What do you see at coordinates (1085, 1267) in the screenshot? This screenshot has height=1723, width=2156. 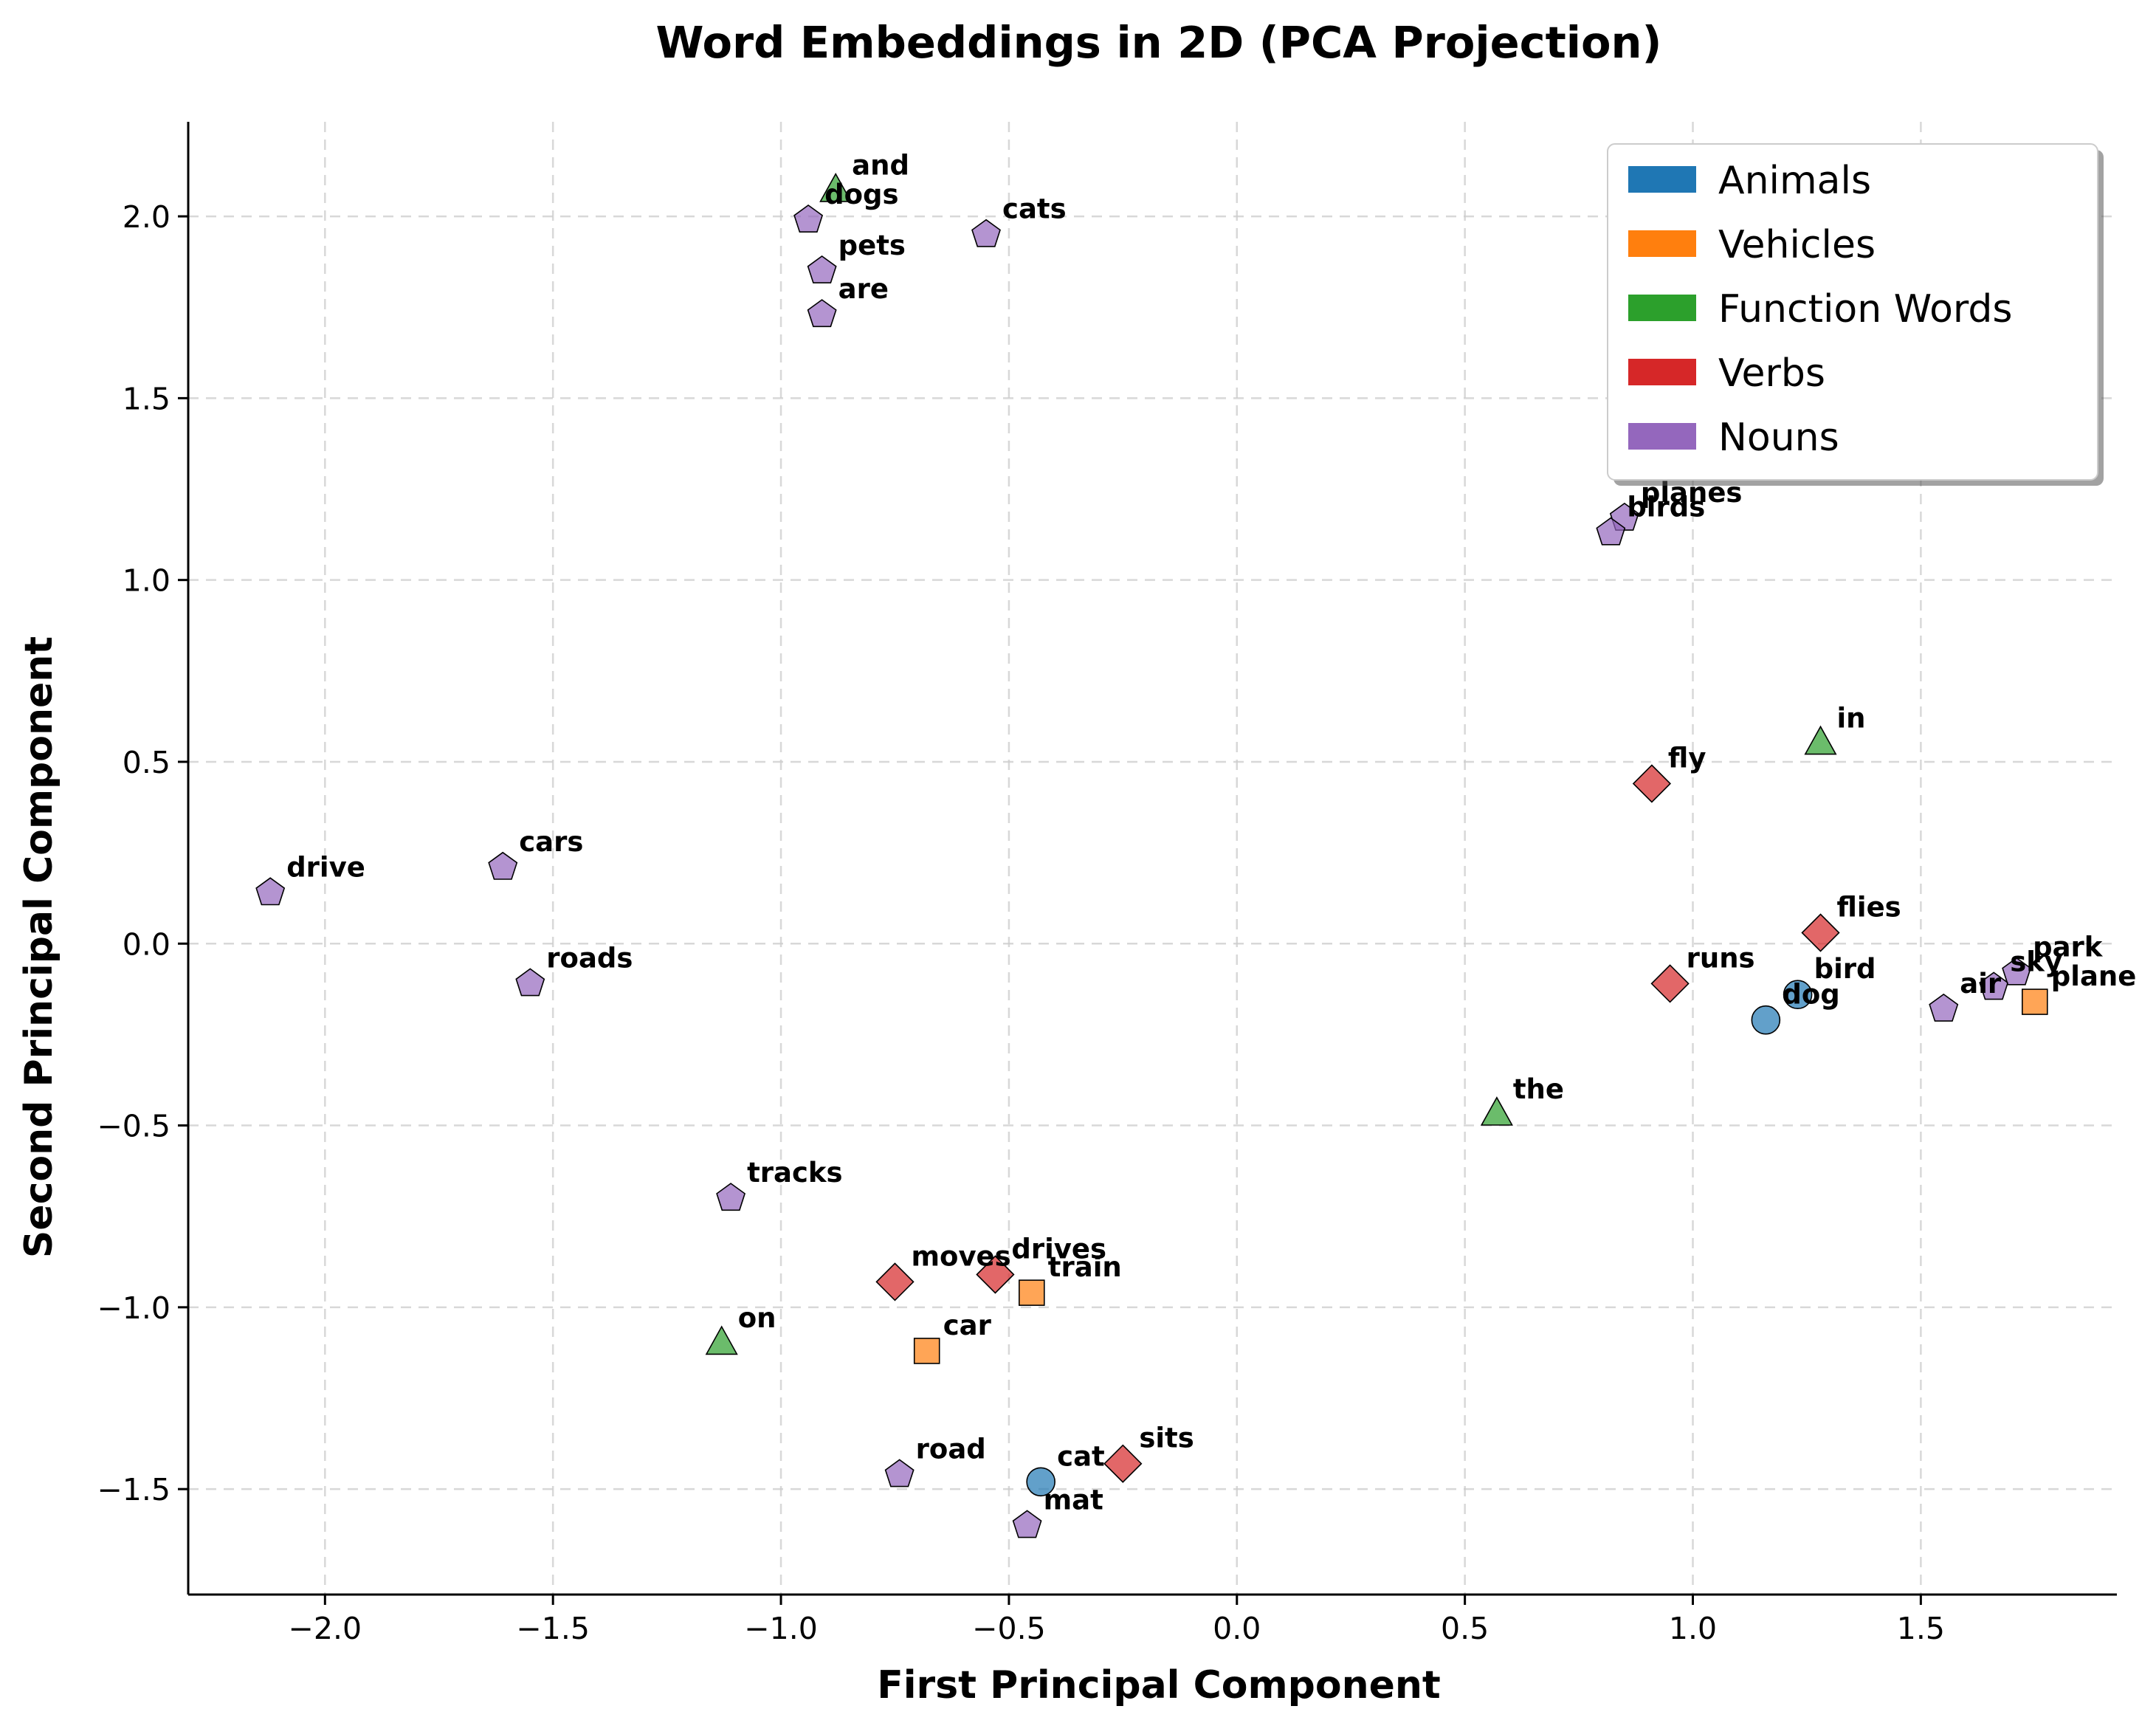 I see `point-label-train: train` at bounding box center [1085, 1267].